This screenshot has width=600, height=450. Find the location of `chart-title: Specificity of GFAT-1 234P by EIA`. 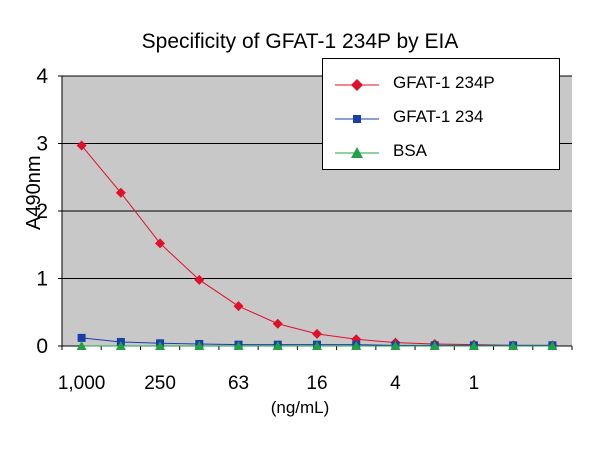

chart-title: Specificity of GFAT-1 234P by EIA is located at coordinates (300, 41).